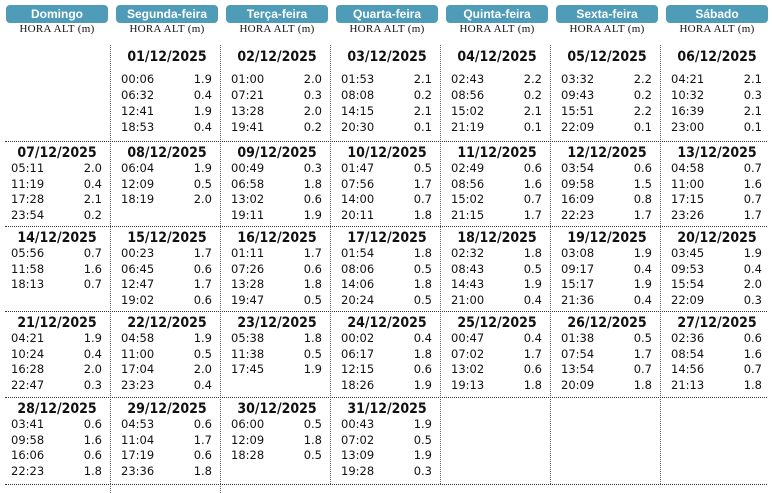  Describe the element at coordinates (248, 439) in the screenshot. I see `tide-time: 12:09` at that location.